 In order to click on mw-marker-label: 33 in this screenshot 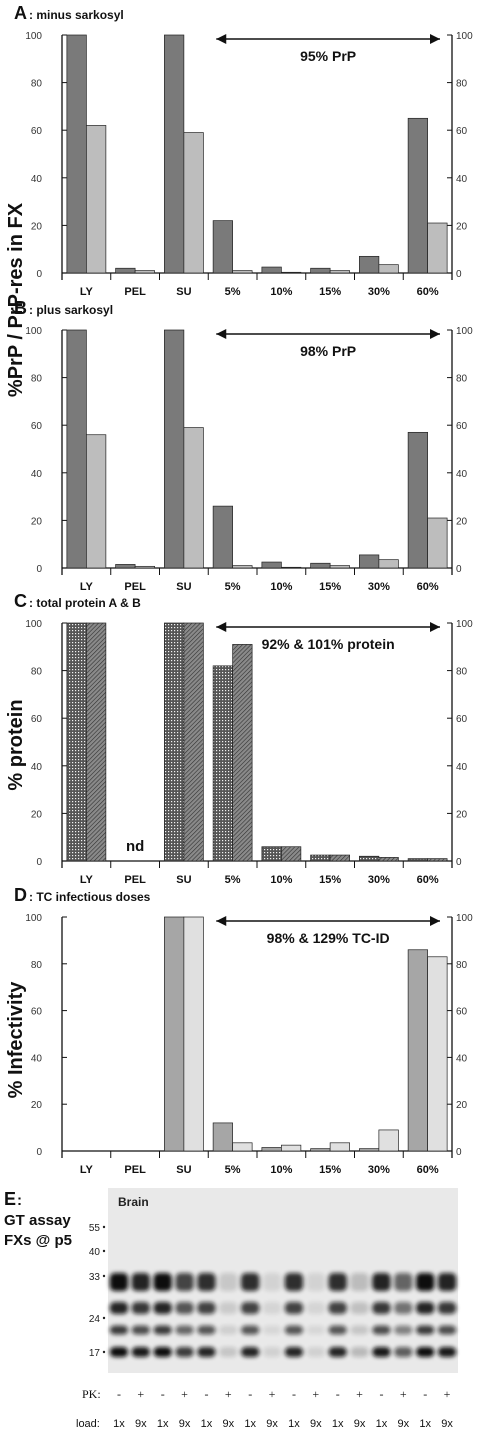, I will do `click(95, 1277)`.